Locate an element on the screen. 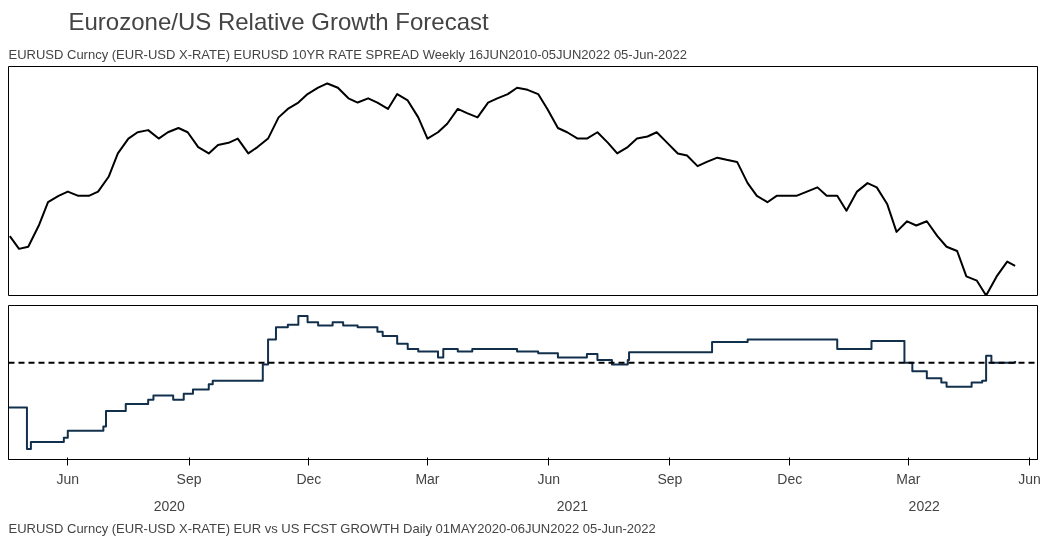  x2-tick-label: 2020 is located at coordinates (169, 505).